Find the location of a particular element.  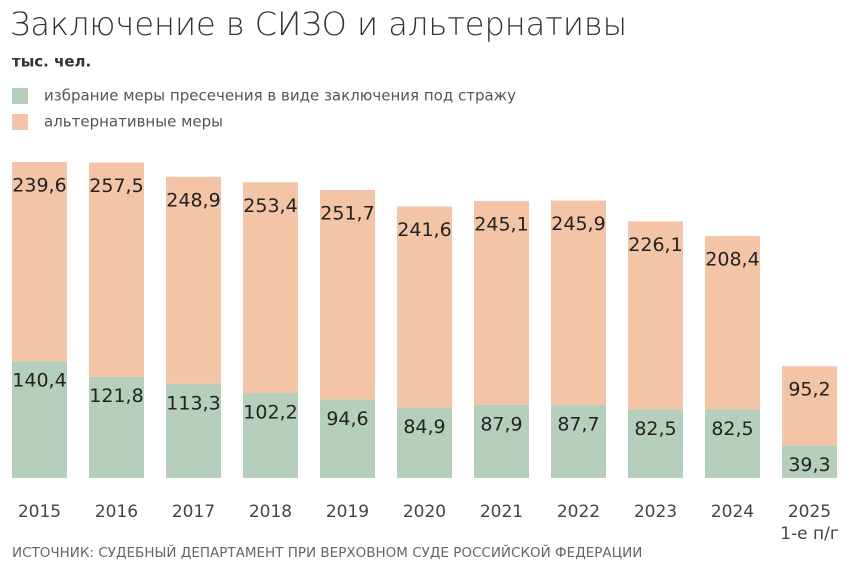

x-tick-label: 2015 is located at coordinates (39, 512).